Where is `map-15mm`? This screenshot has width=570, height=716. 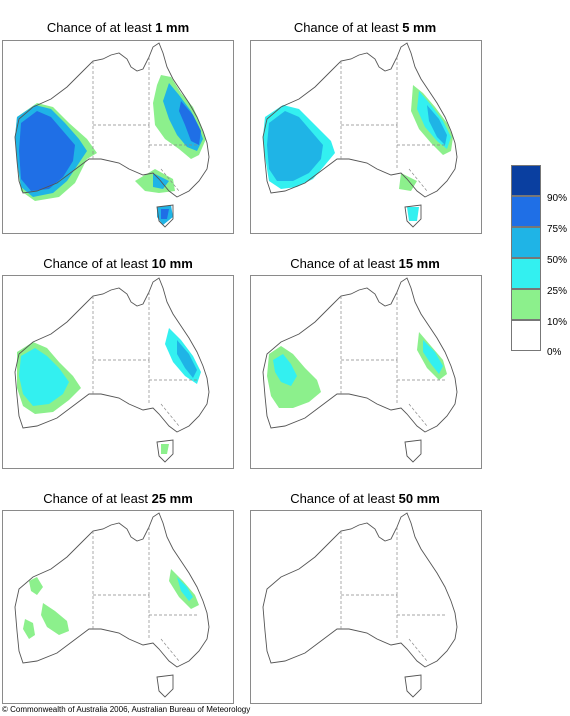 map-15mm is located at coordinates (360, 370).